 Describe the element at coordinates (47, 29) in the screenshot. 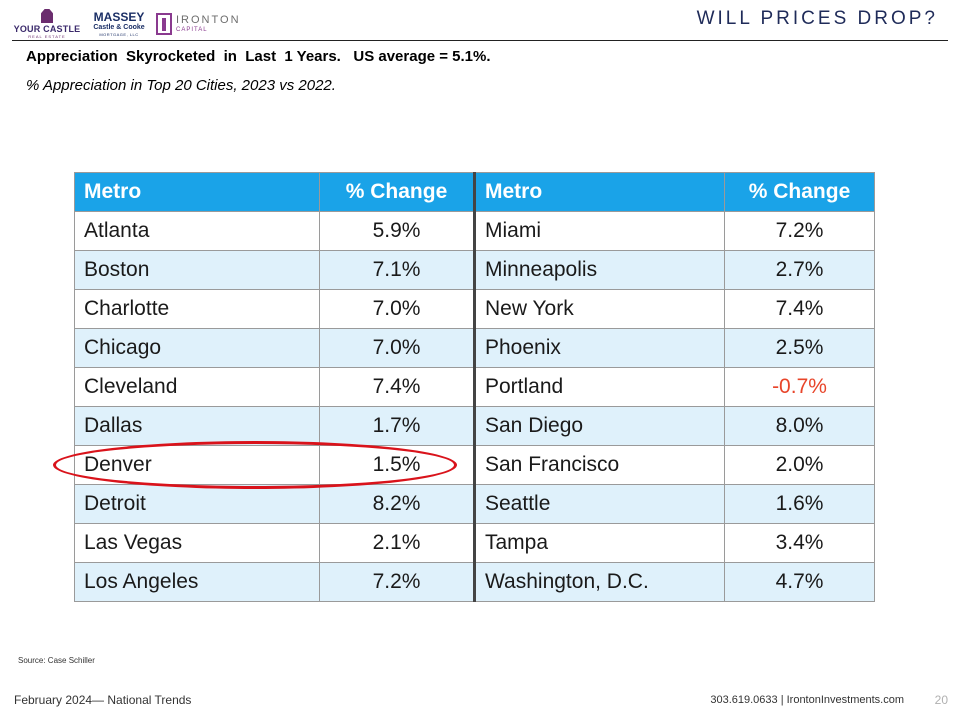

I see `your-castle-logo-name: YOUR CASTLE` at that location.